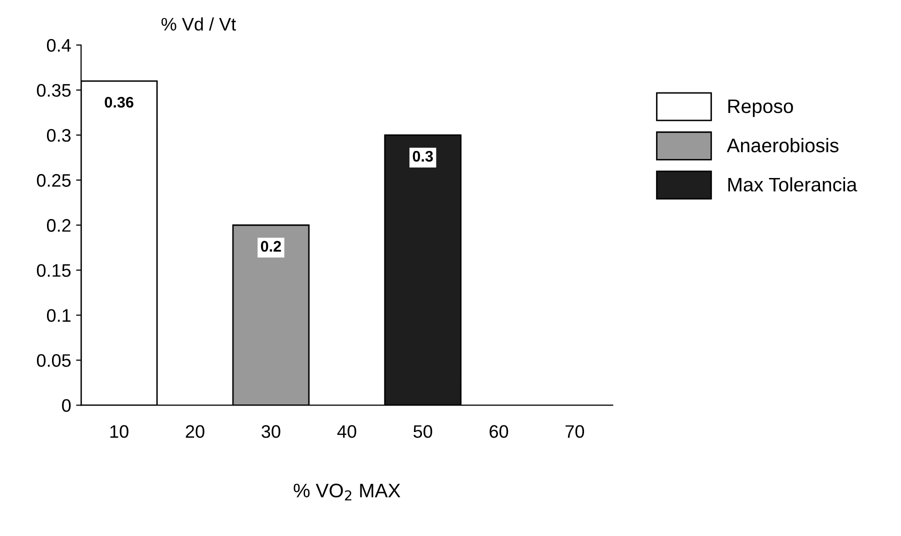 The image size is (901, 536). What do you see at coordinates (53, 180) in the screenshot?
I see `y-tick-label: 0.25` at bounding box center [53, 180].